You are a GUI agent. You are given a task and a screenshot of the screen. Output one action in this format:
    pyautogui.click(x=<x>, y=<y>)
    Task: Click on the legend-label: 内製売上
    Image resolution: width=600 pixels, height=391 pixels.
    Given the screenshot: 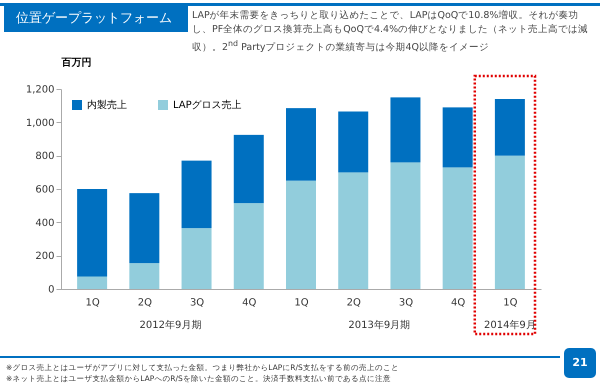 What is the action you would take?
    pyautogui.click(x=107, y=105)
    